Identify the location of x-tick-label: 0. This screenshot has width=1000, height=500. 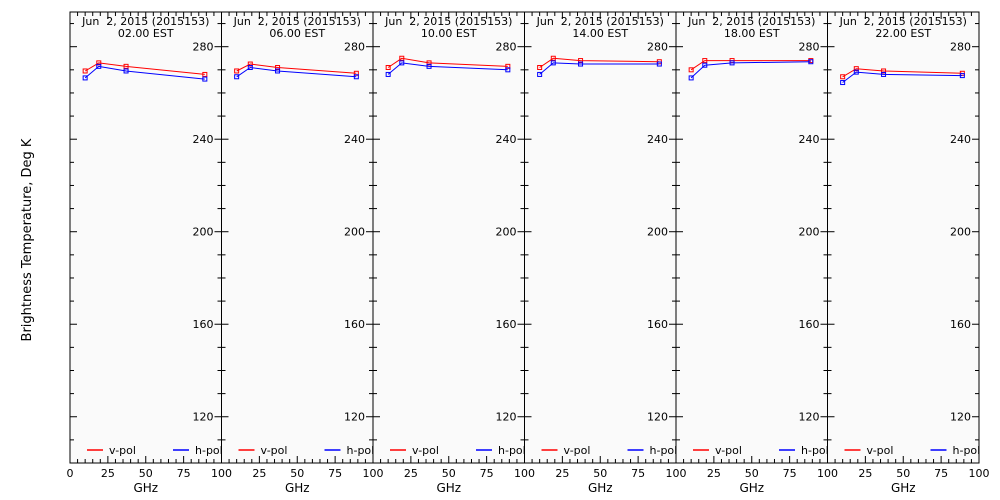
(70, 473).